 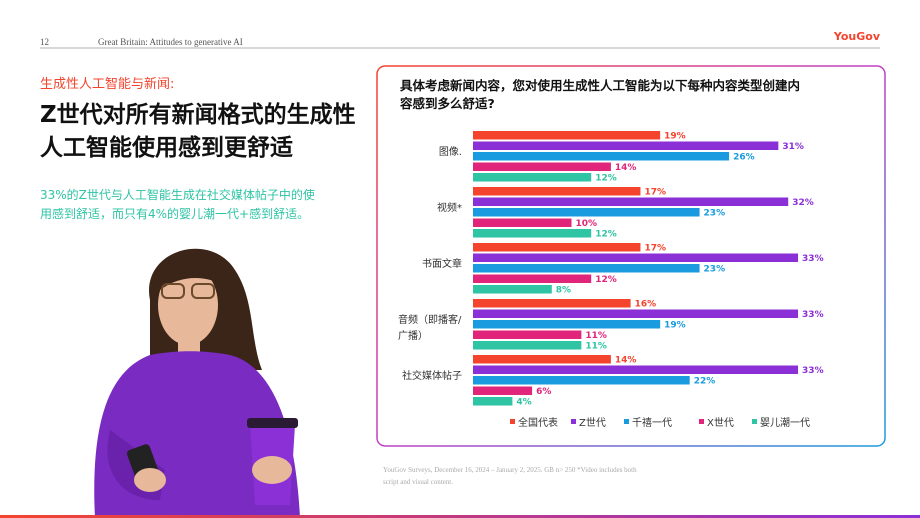 I want to click on category-label: 社交媒体帖子, so click(x=430, y=377).